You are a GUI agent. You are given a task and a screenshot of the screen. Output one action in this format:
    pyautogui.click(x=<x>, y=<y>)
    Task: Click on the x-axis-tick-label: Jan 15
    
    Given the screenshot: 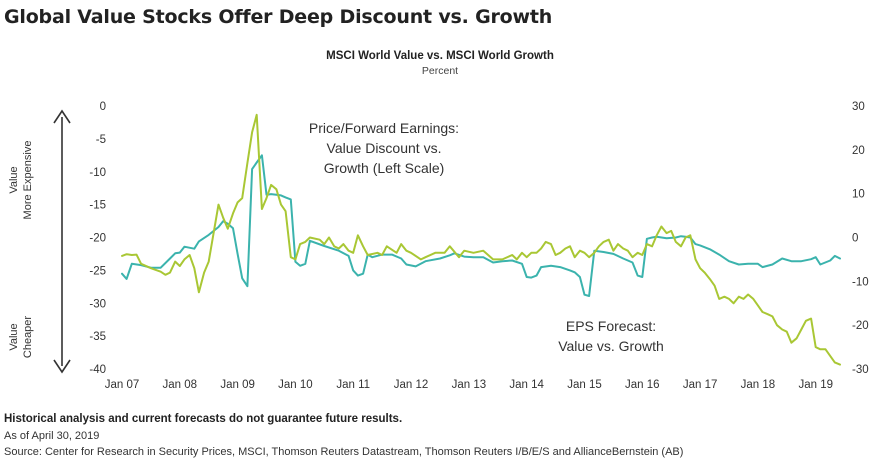 What is the action you would take?
    pyautogui.click(x=584, y=385)
    